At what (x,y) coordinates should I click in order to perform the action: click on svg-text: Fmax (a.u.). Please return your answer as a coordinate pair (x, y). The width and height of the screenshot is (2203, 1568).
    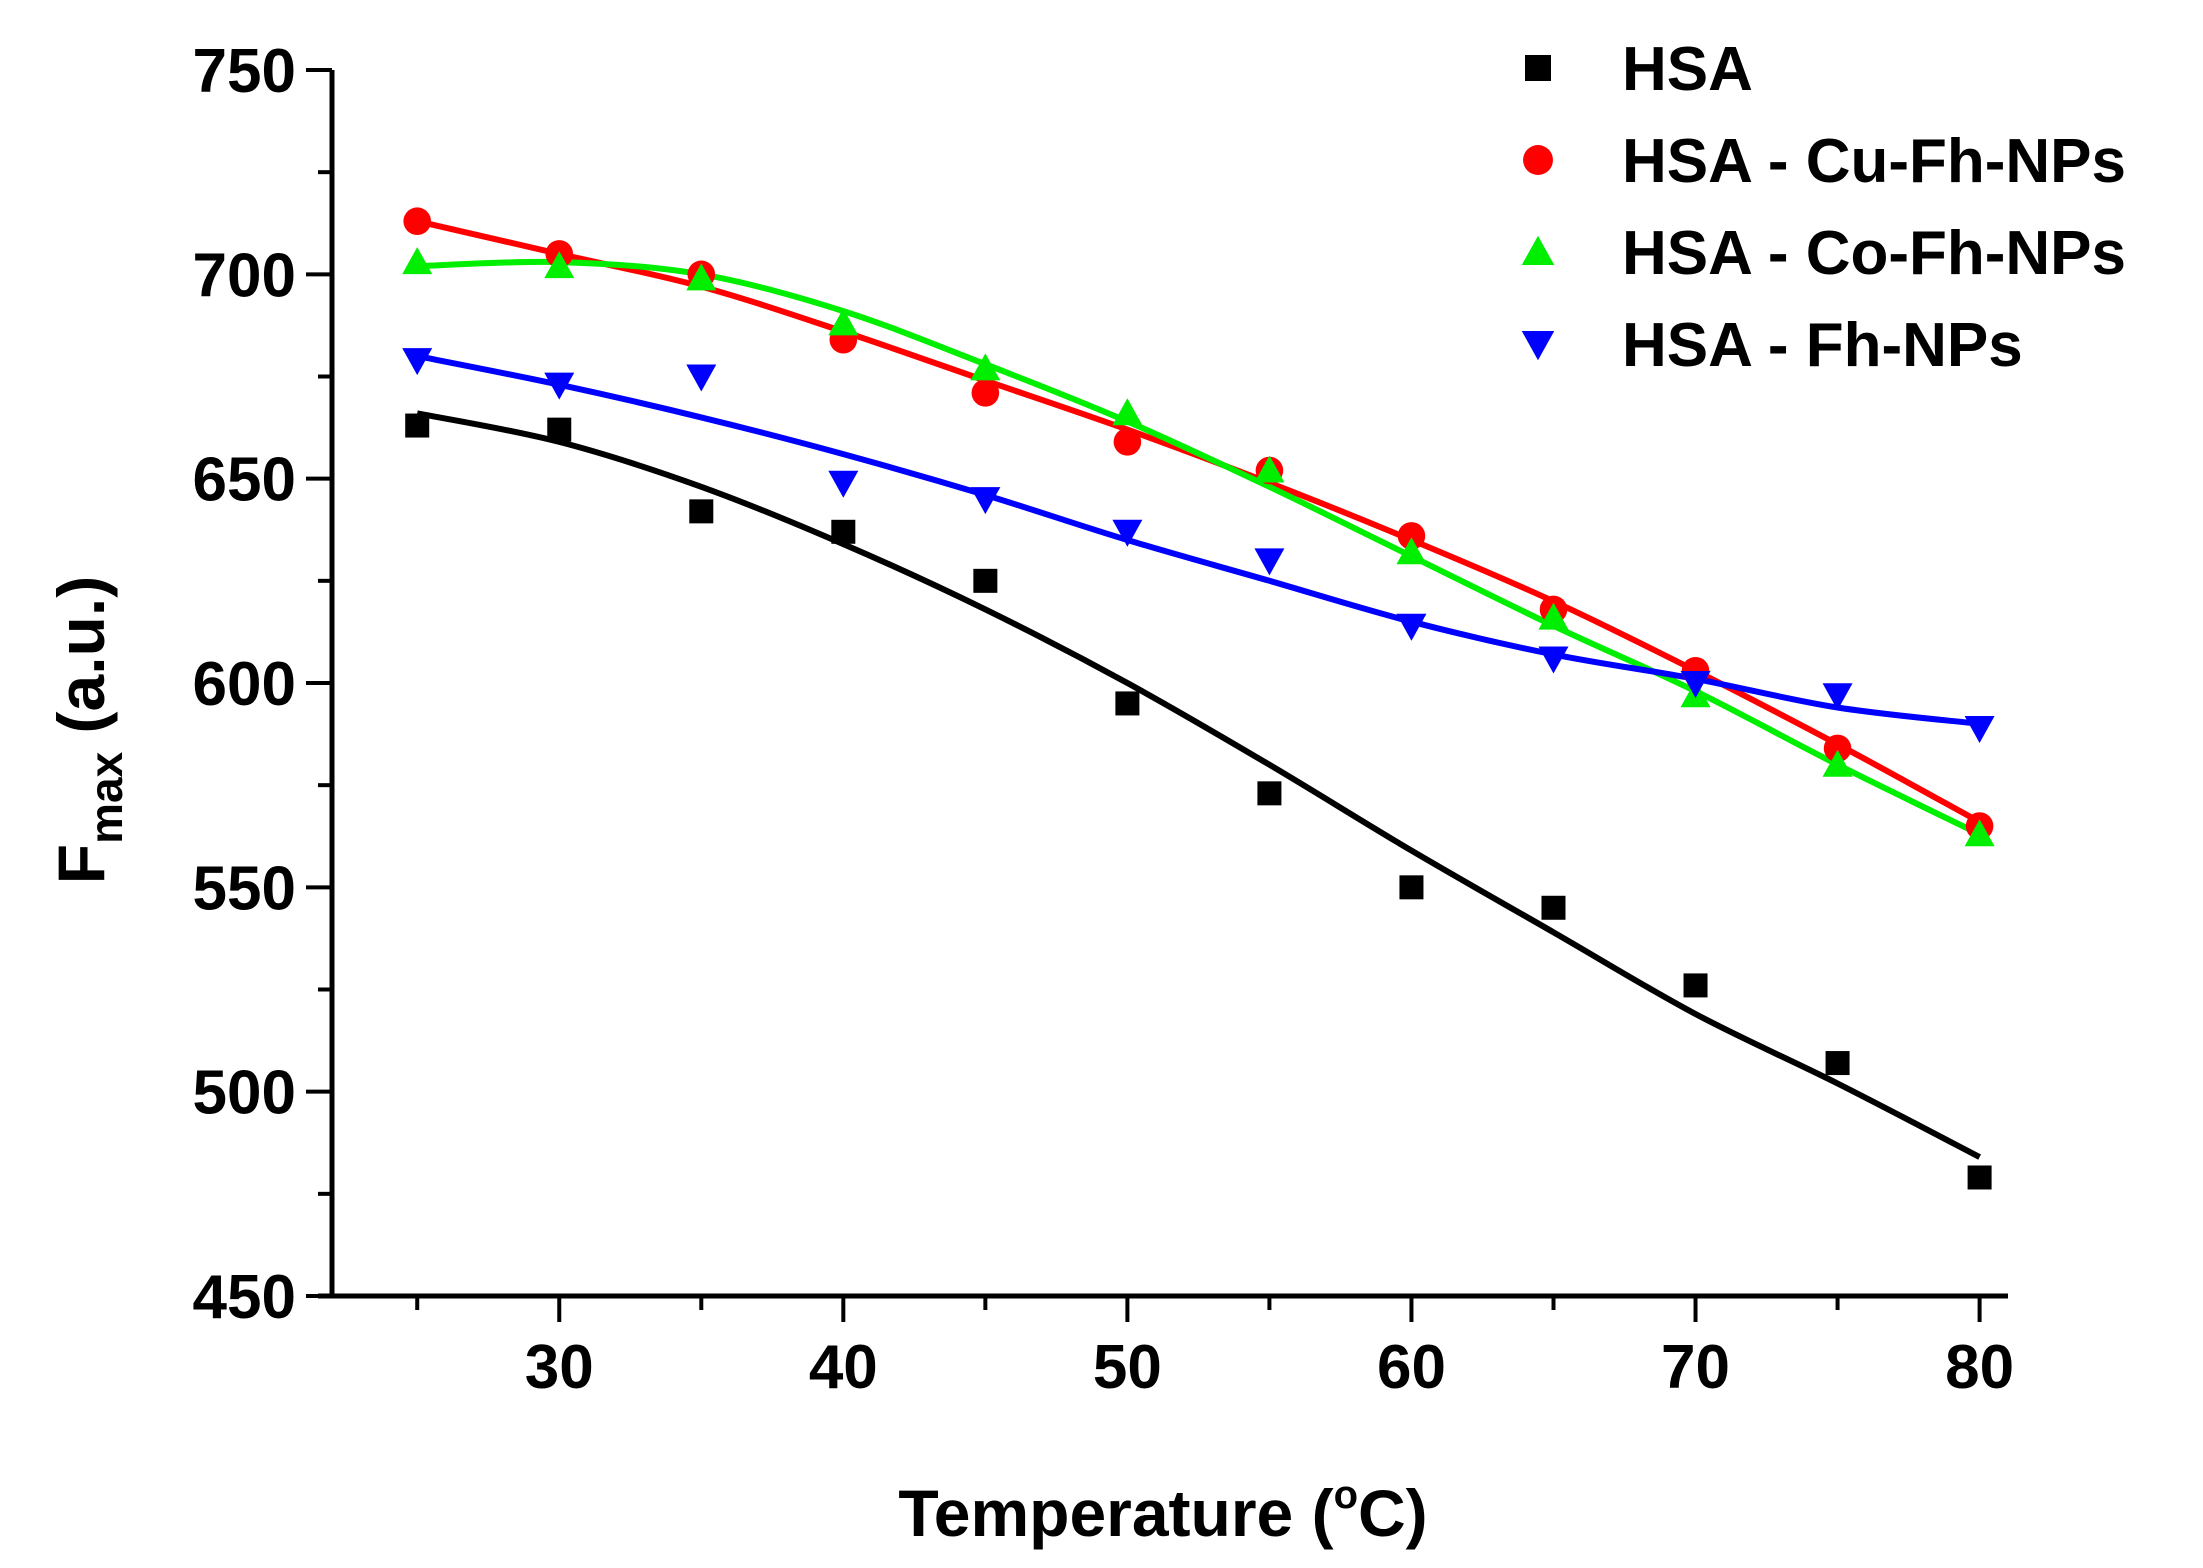
    Looking at the image, I should click on (88, 730).